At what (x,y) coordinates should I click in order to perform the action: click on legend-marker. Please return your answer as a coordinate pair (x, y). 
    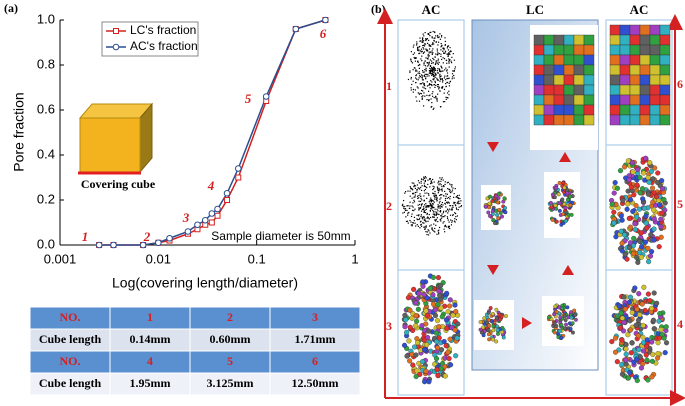
    Looking at the image, I should click on (116, 31).